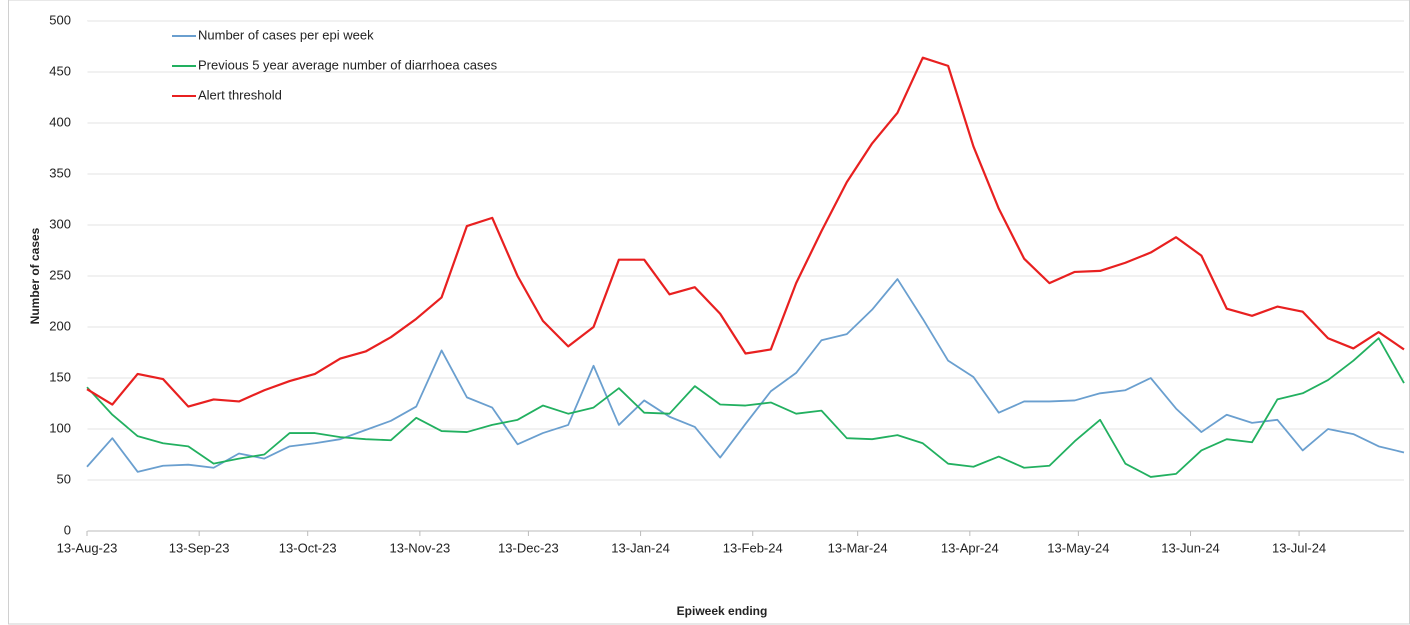  I want to click on x-tick-label: 13-Jan-24, so click(640, 547).